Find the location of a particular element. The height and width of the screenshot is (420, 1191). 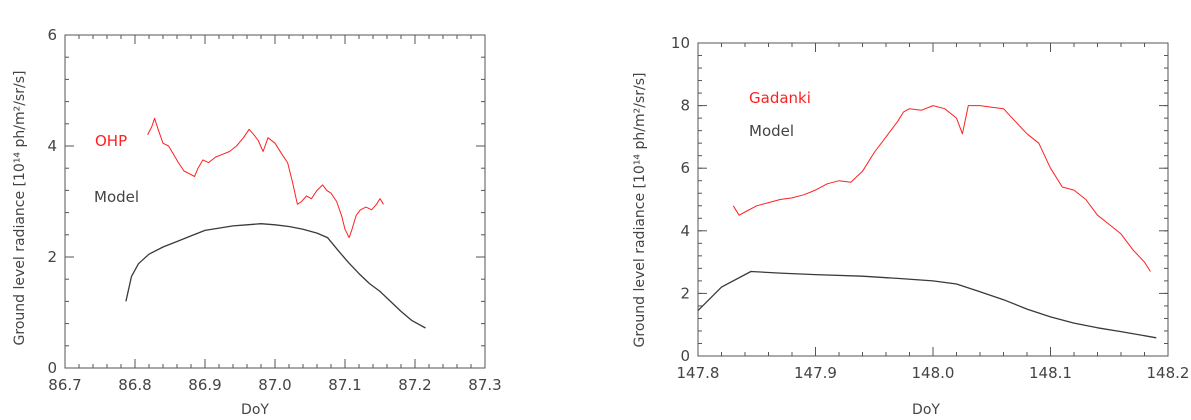

xlabel-left: DoY is located at coordinates (255, 410).